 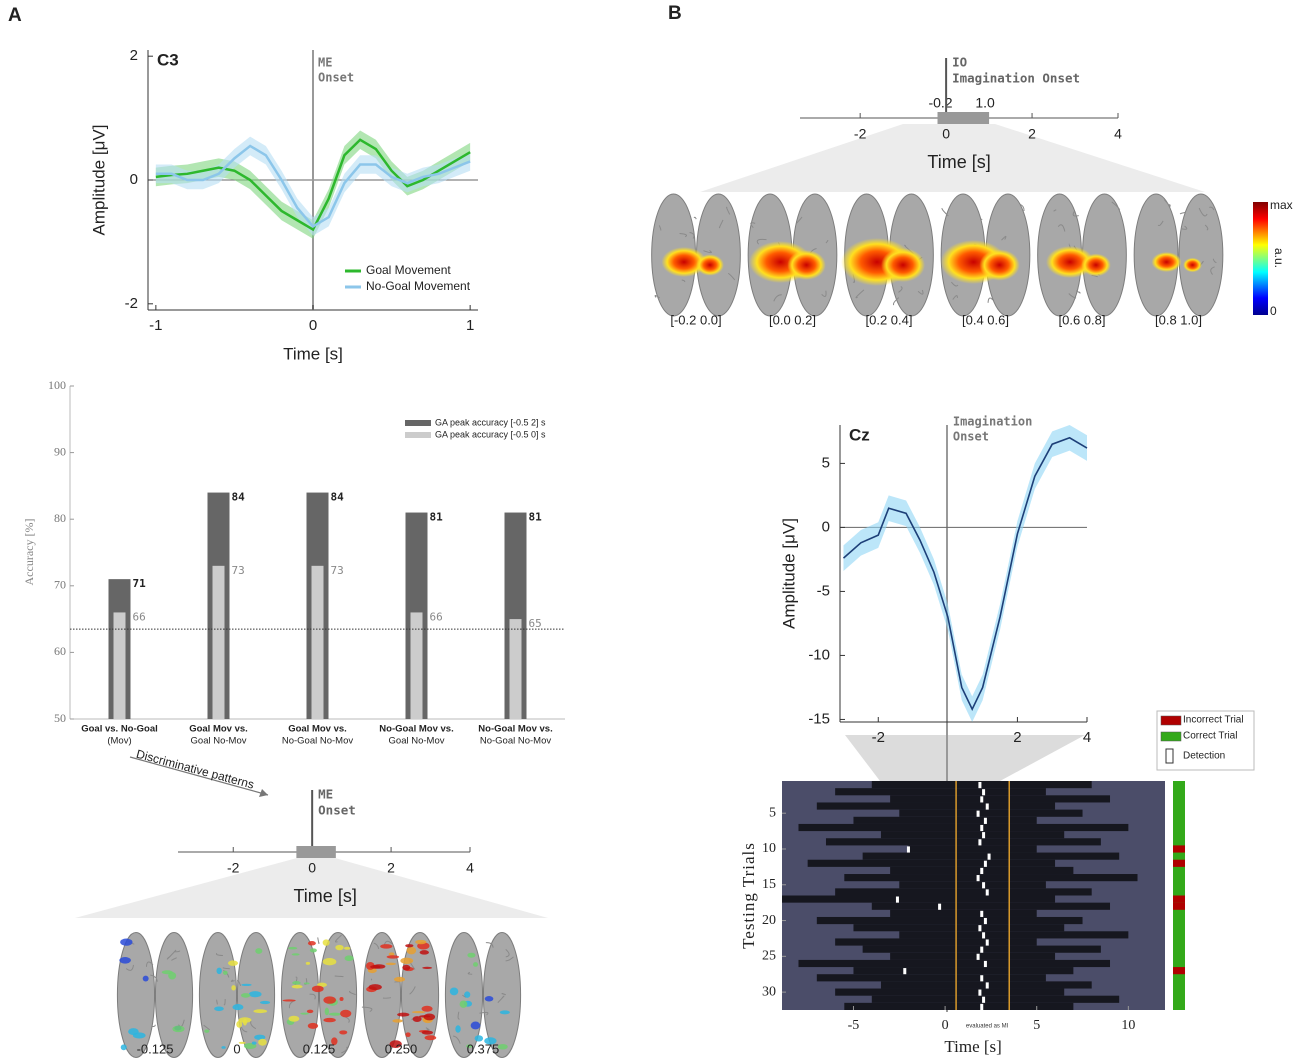 What do you see at coordinates (313, 325) in the screenshot?
I see `x-tick-label: 0` at bounding box center [313, 325].